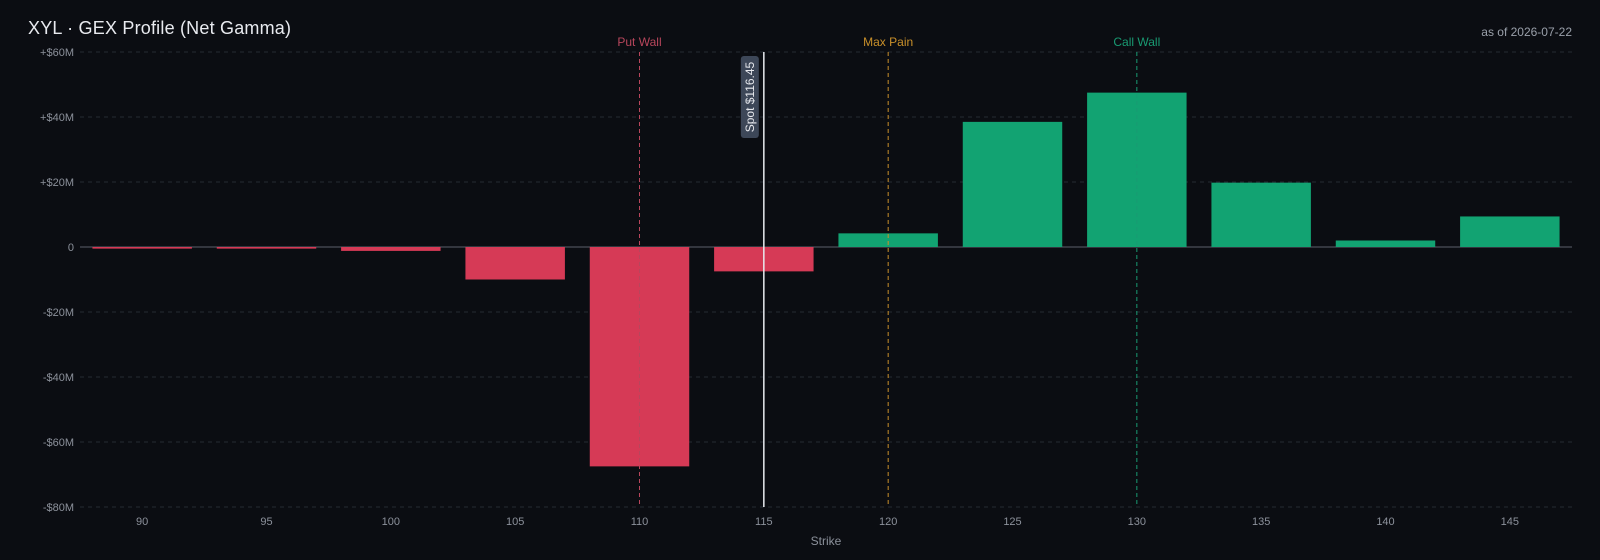 The height and width of the screenshot is (560, 1600). I want to click on y-tick-label: +$60M, so click(57, 53).